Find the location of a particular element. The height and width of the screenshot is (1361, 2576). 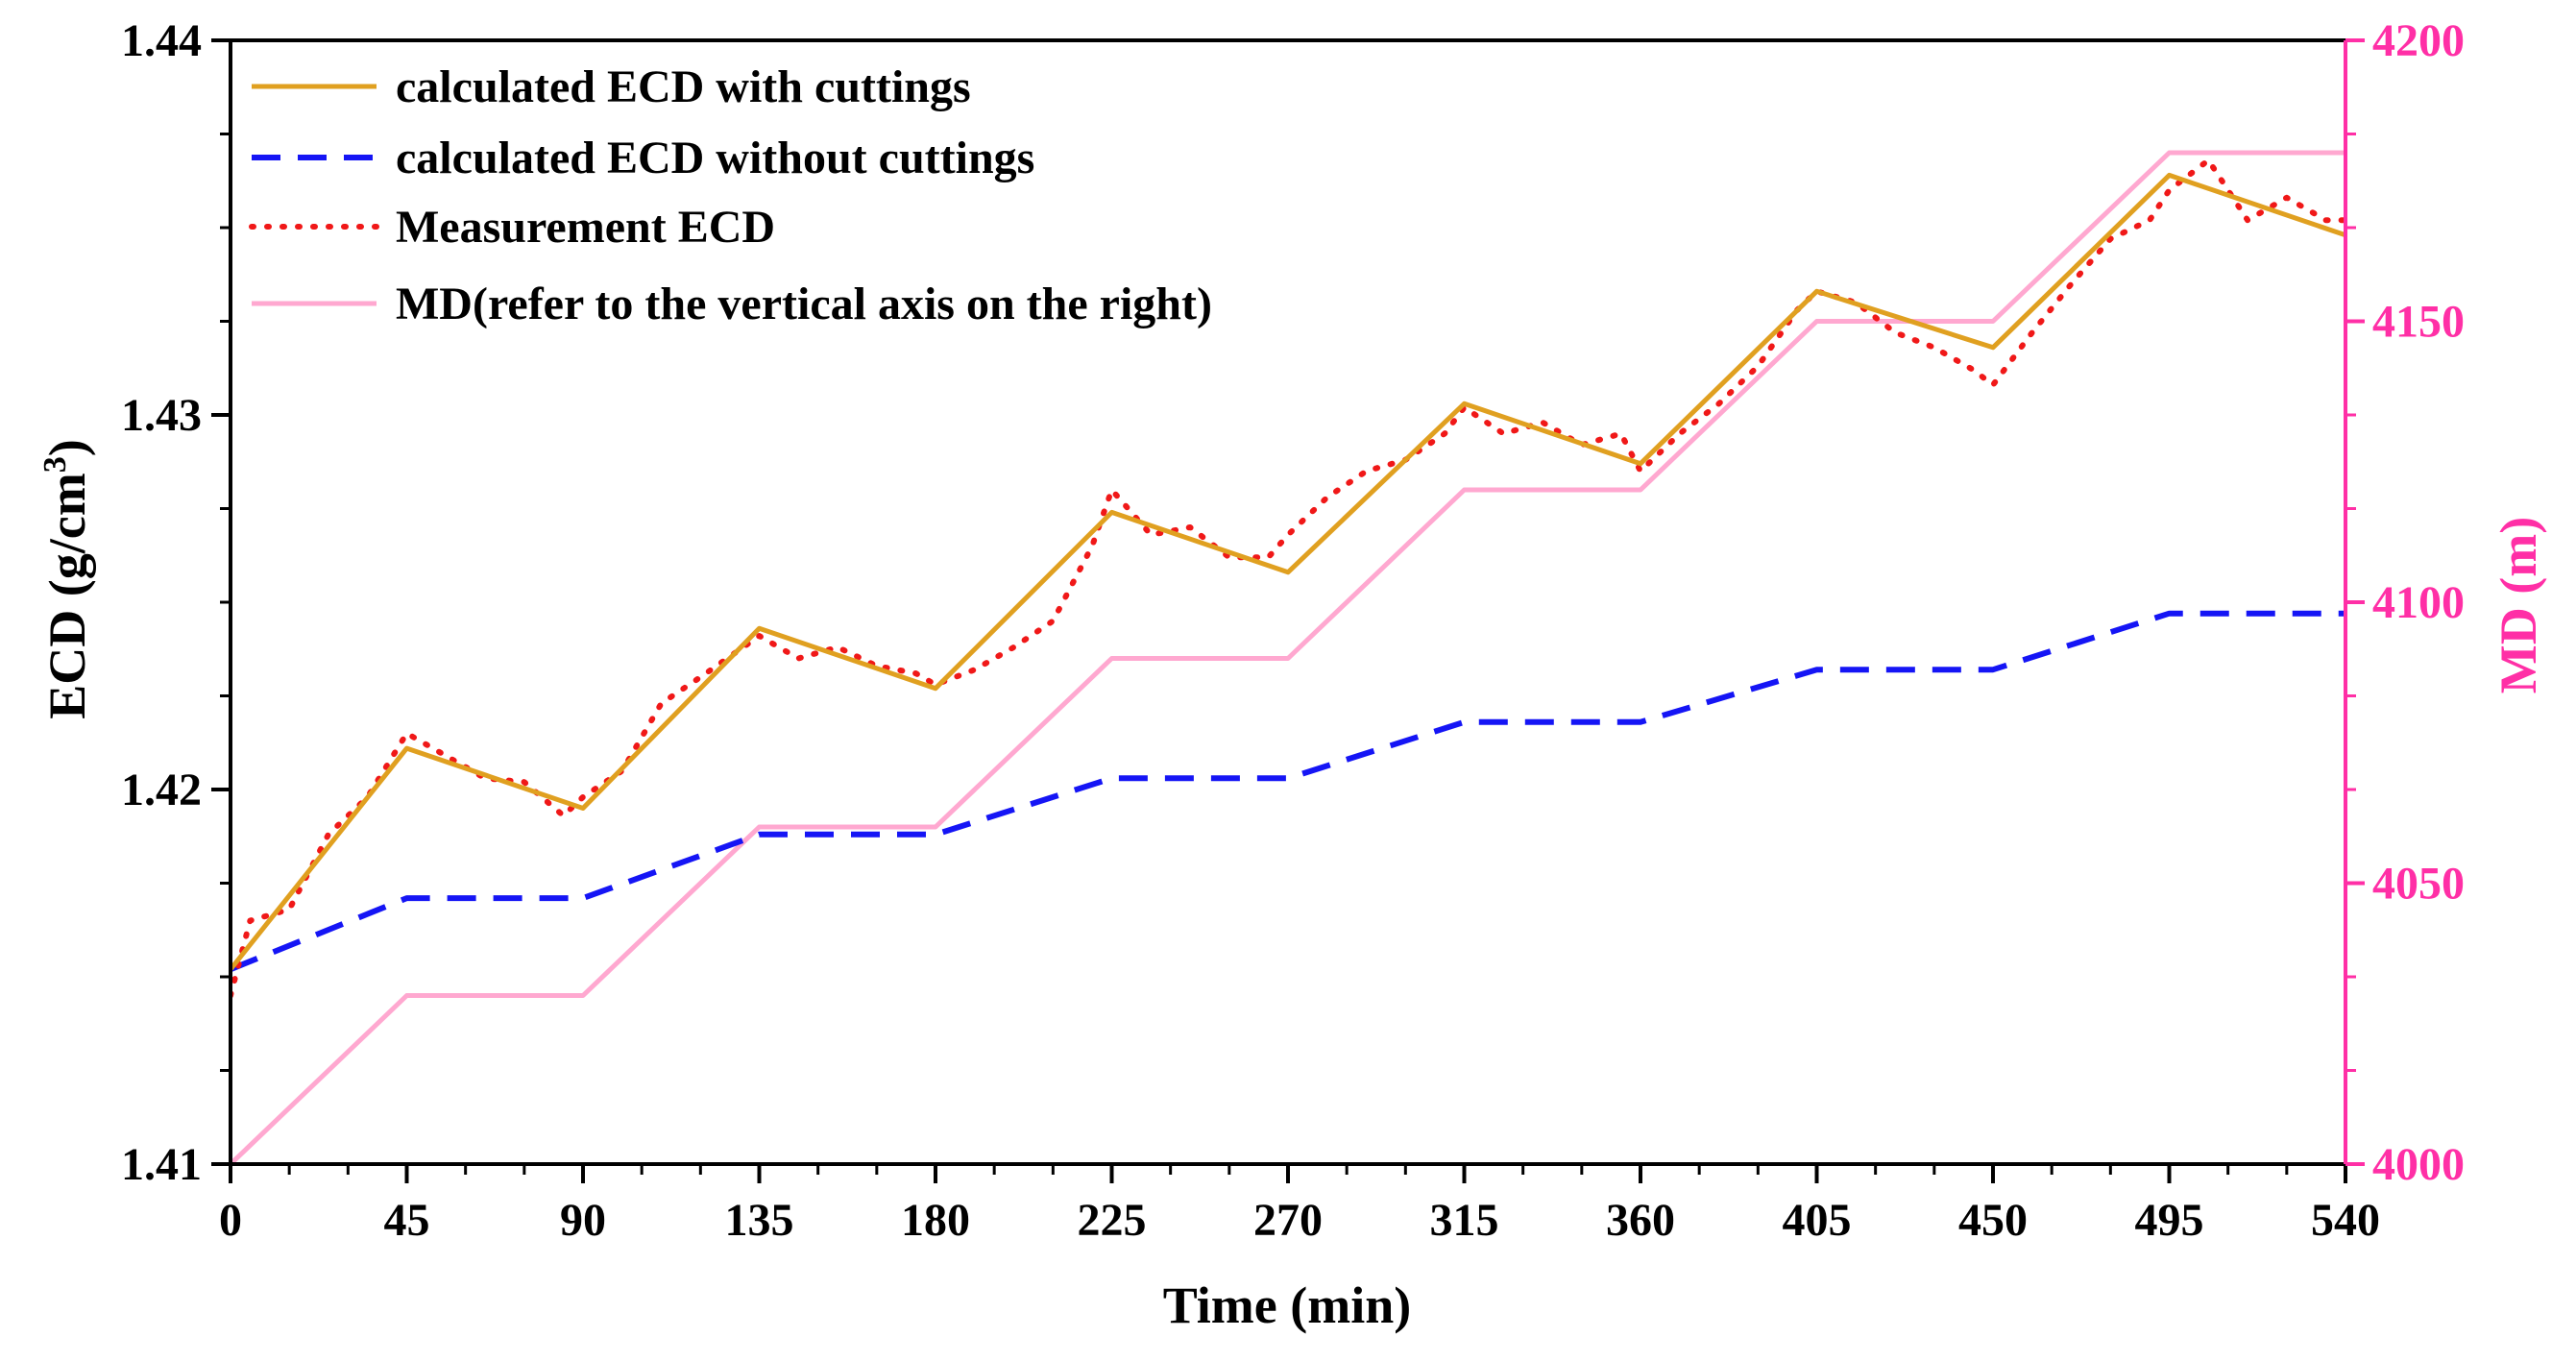

y-axis-title-close: ) is located at coordinates (67, 447).